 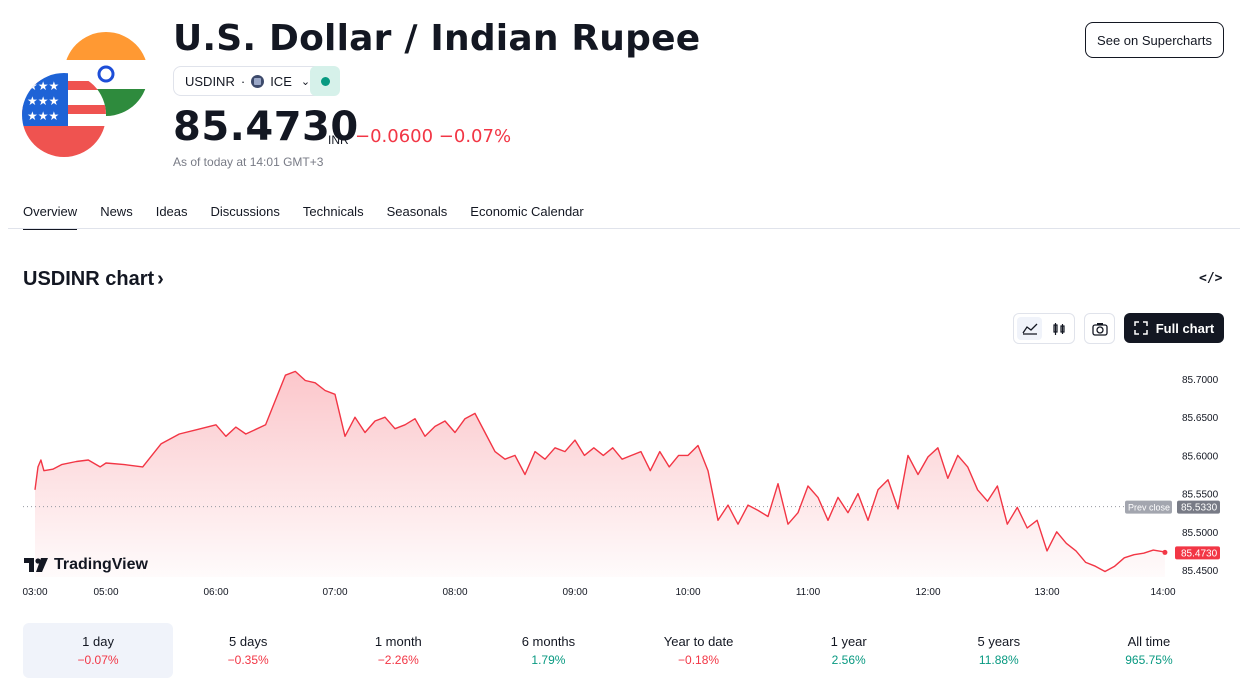 I want to click on y-tick-label: 85.7000, so click(x=1200, y=380).